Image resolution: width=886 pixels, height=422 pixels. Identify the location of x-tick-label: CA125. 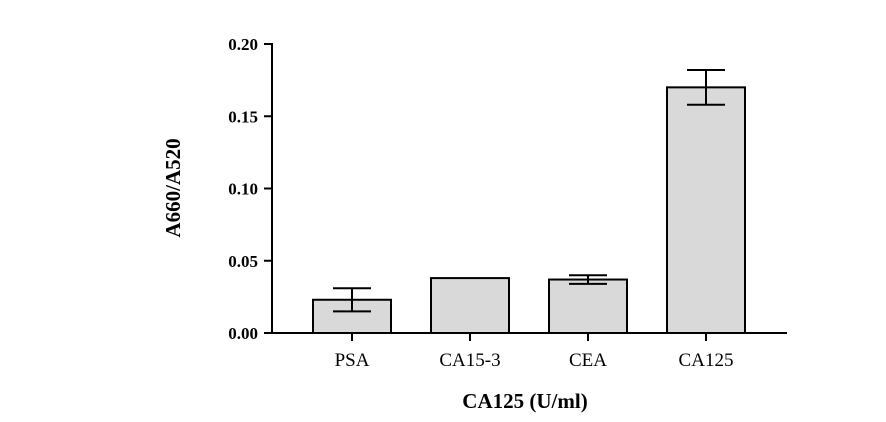
(706, 360).